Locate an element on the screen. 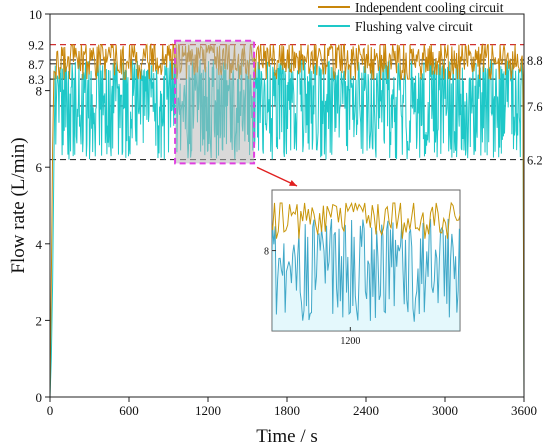 The image size is (550, 447). xtick-label-0: 0 is located at coordinates (50, 410).